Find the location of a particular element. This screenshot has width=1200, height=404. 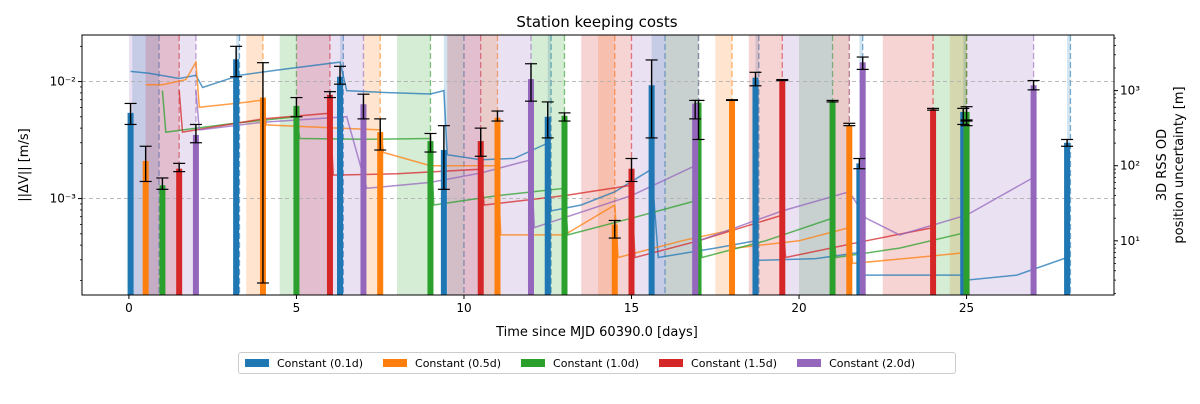

legend-label-2.0d: Constant (2.0d) is located at coordinates (872, 363).